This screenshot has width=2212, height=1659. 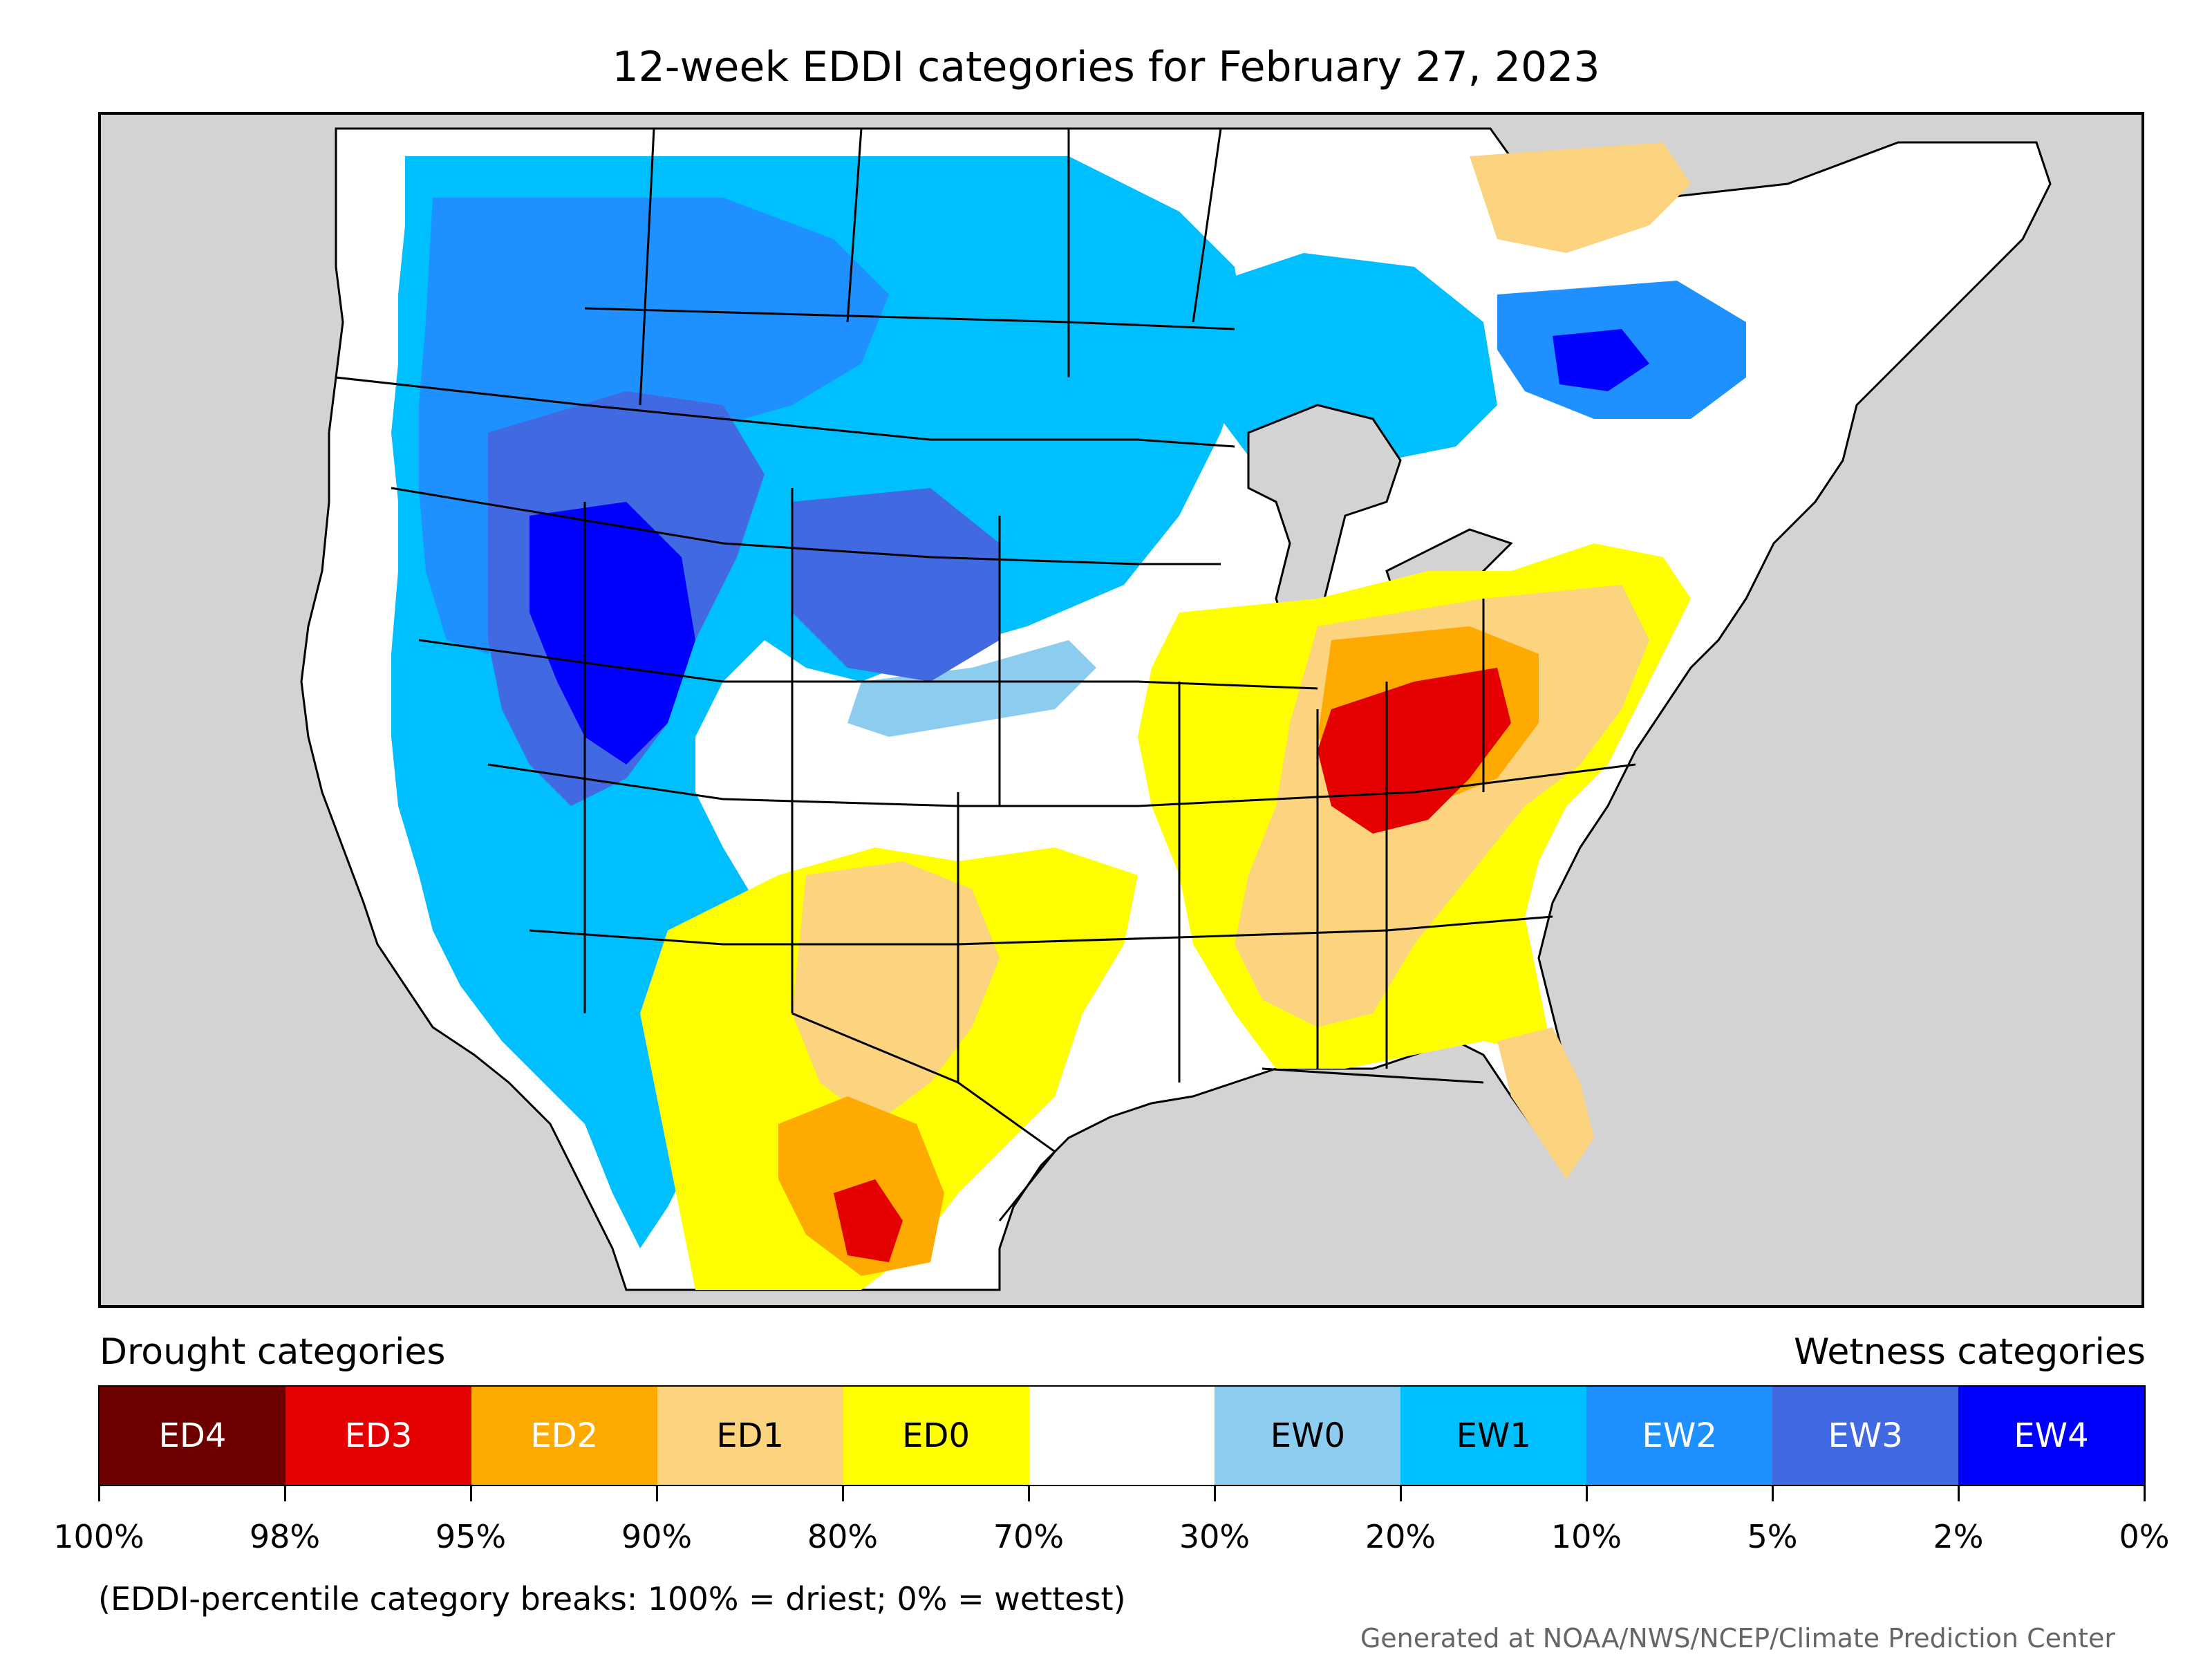 I want to click on colorbar-tick-label: 20%, so click(x=1400, y=1536).